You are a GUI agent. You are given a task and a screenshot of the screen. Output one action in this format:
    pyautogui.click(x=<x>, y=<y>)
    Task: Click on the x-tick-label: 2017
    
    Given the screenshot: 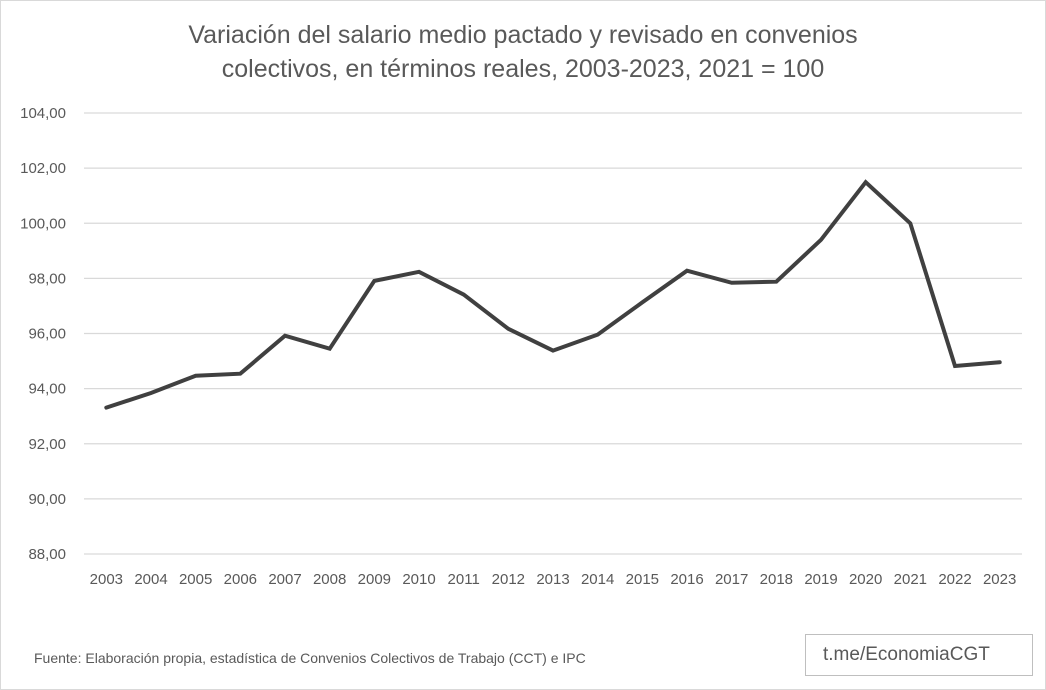 What is the action you would take?
    pyautogui.click(x=731, y=579)
    